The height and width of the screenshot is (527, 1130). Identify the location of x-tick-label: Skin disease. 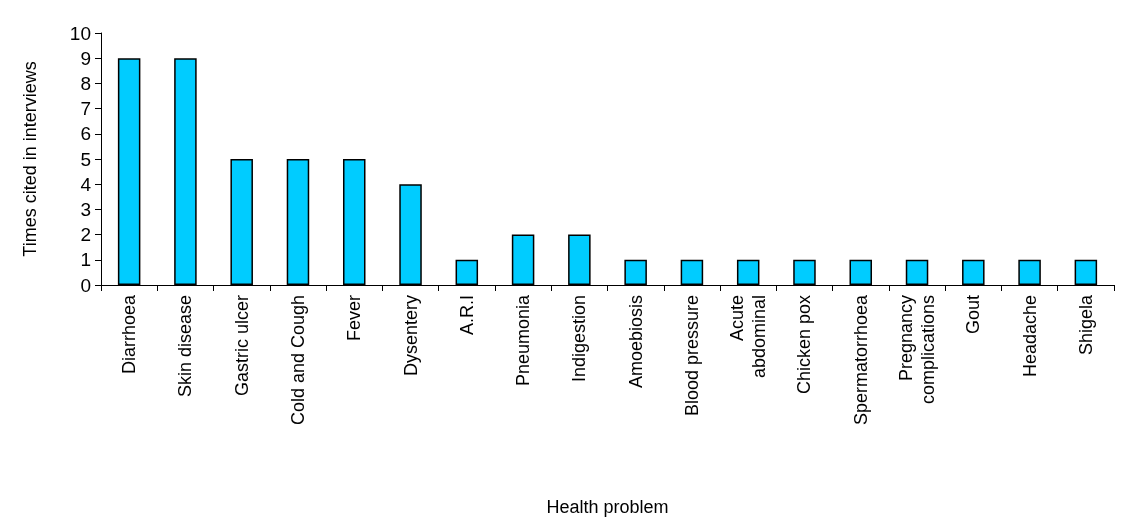
(185, 346).